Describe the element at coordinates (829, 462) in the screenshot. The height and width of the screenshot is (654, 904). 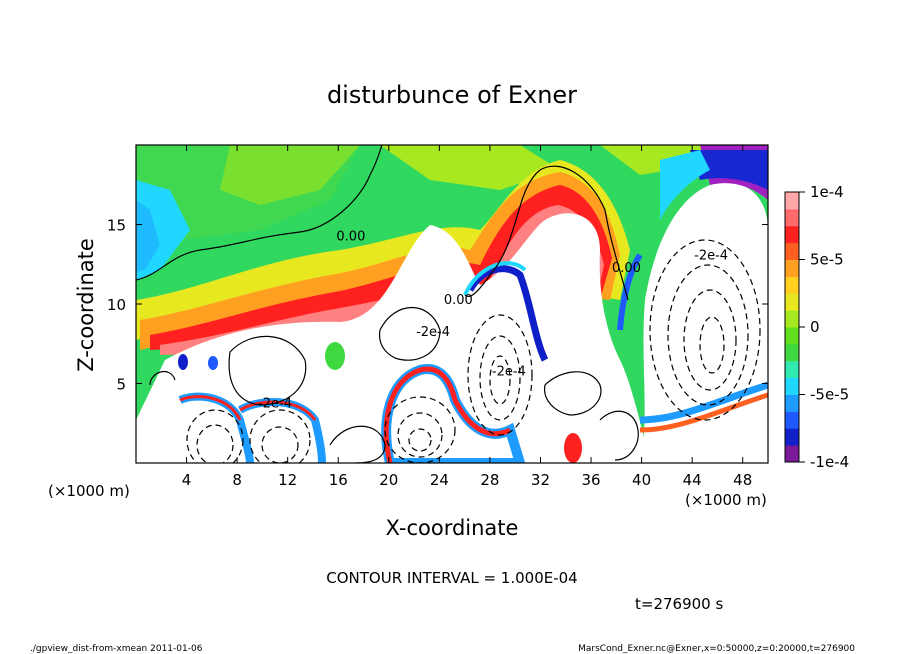
I see `colorbar-tick-label: -1e-4` at that location.